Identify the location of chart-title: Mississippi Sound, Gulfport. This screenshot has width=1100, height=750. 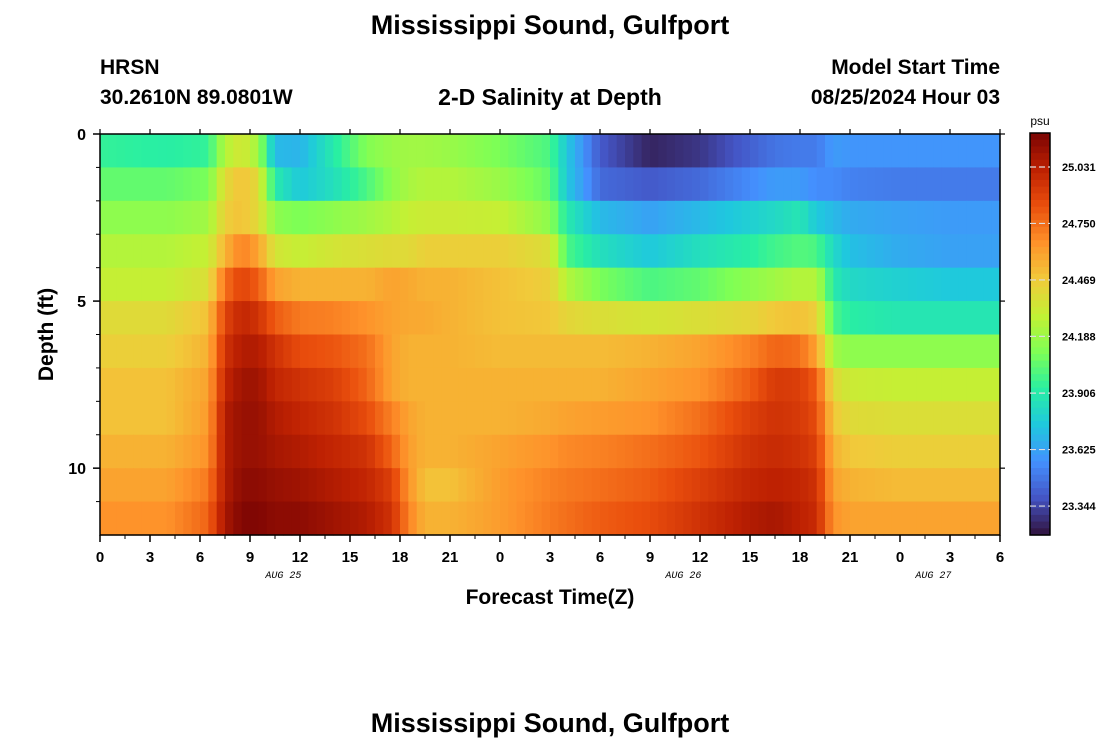
(550, 25).